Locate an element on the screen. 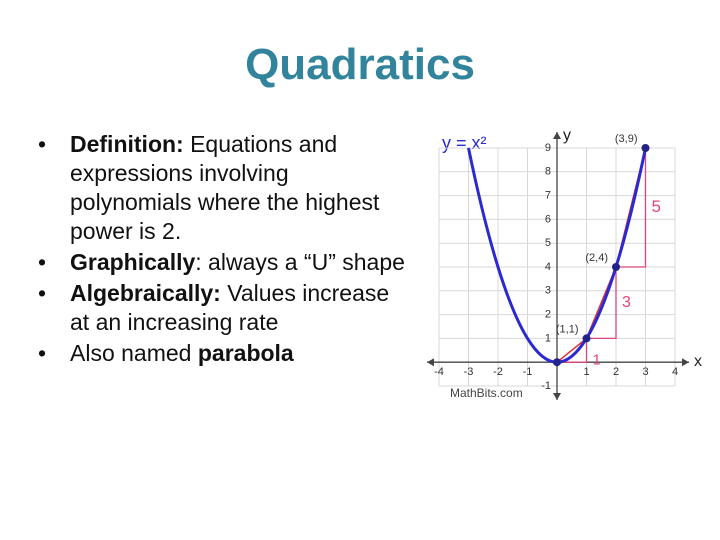  secant is located at coordinates (571, 350).